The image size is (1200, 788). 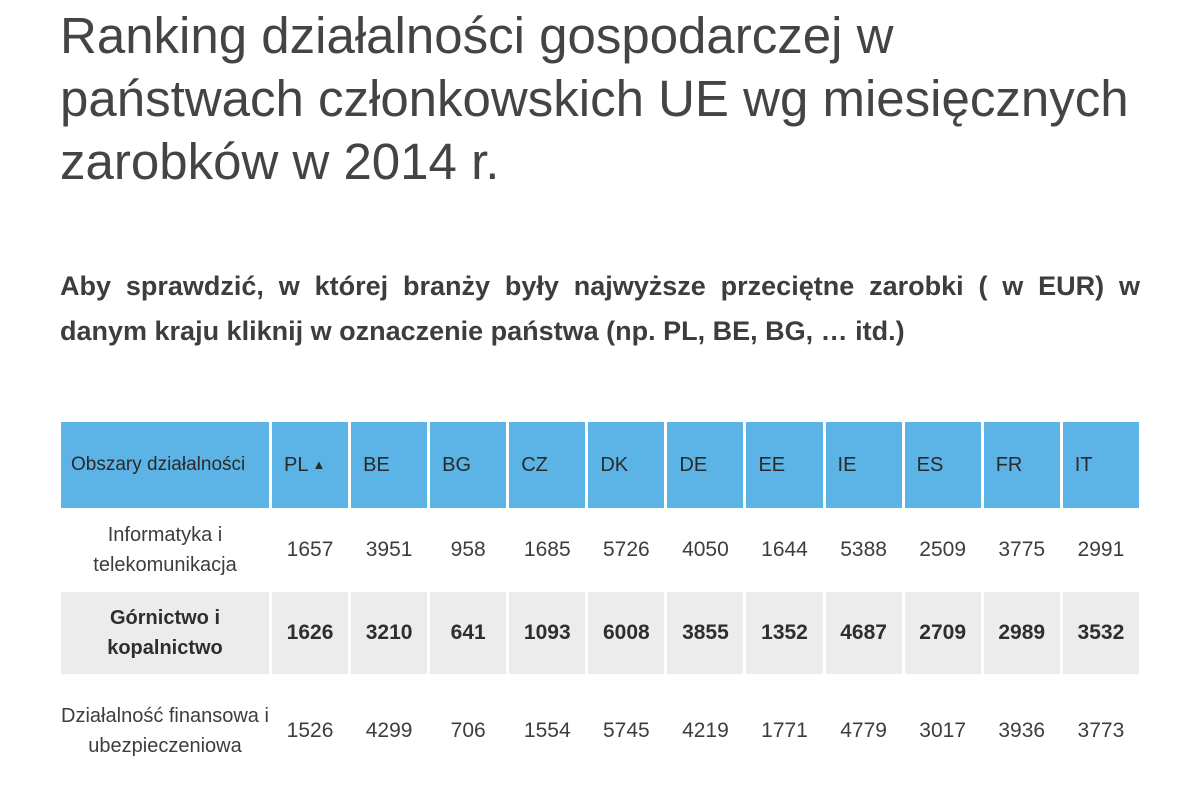 What do you see at coordinates (1100, 633) in the screenshot?
I see `table-cell: 3532` at bounding box center [1100, 633].